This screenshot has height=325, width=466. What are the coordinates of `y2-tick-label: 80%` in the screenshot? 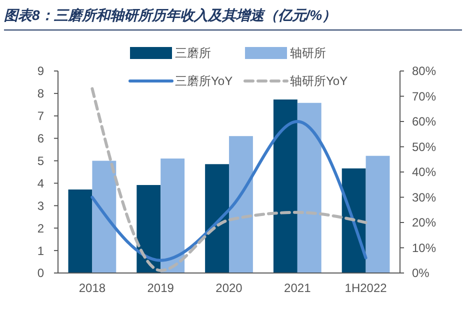 It's located at (424, 71).